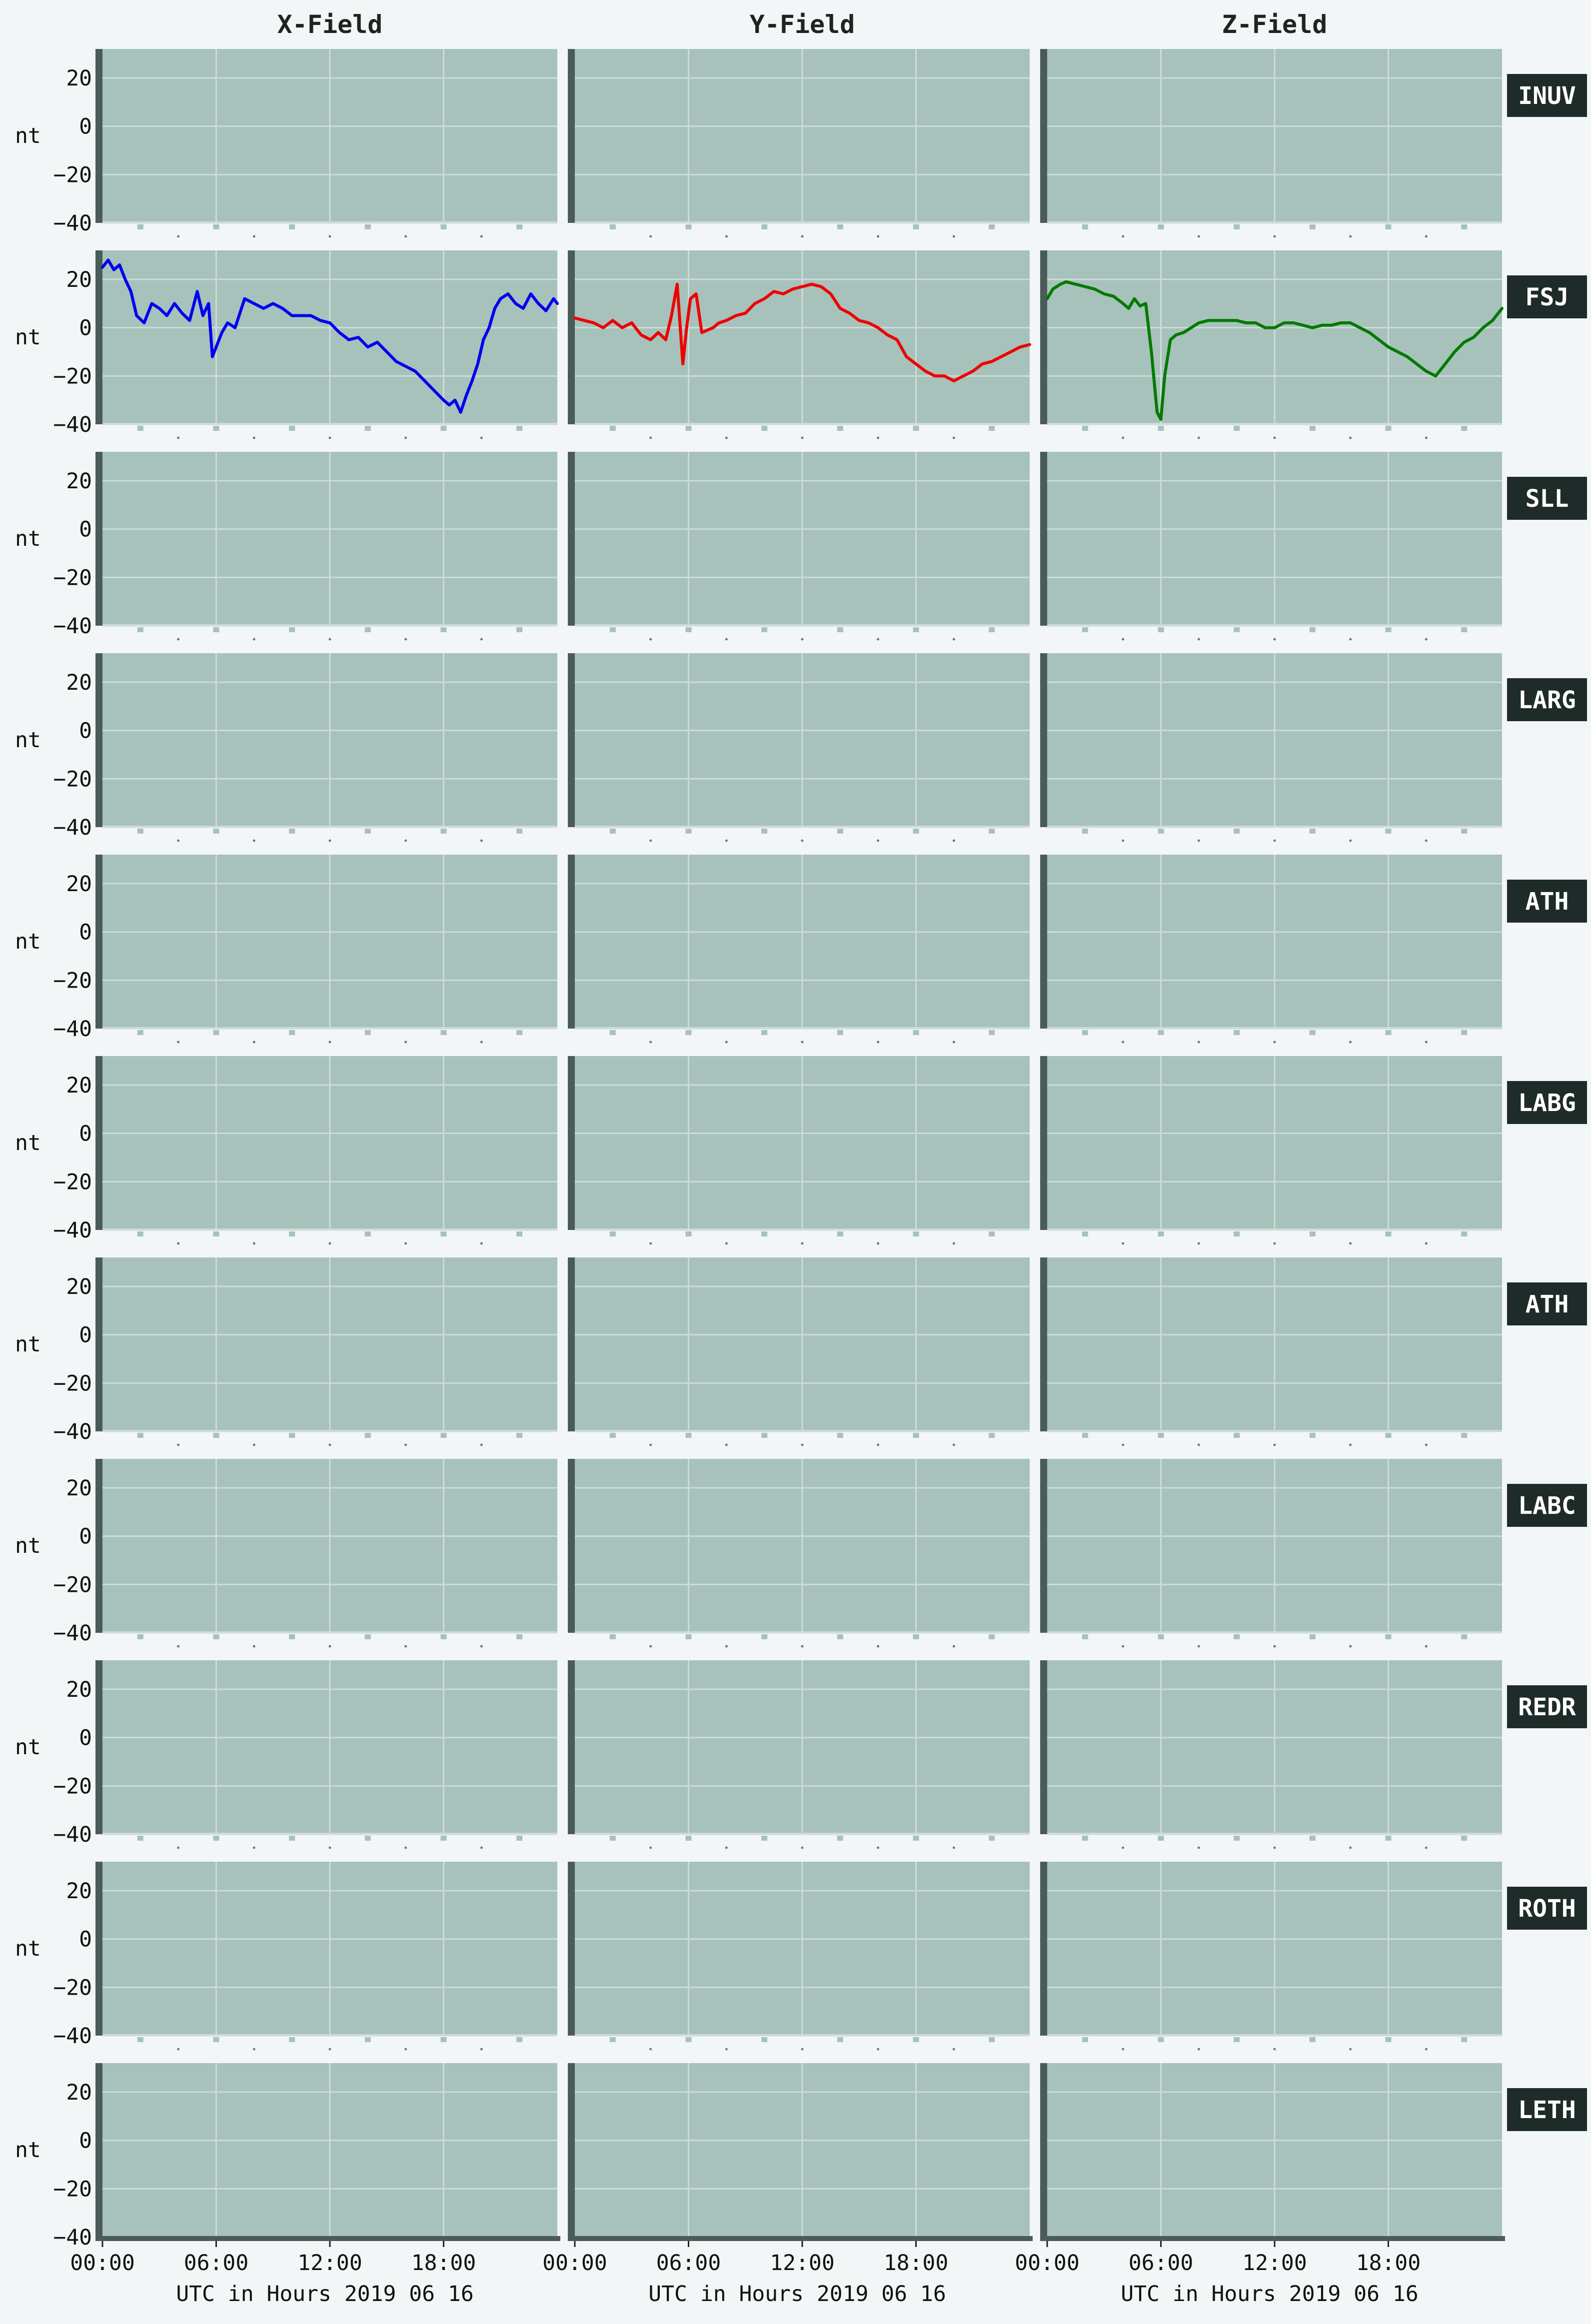 This screenshot has height=2324, width=1591. Describe the element at coordinates (1275, 24) in the screenshot. I see `column-title-3: Z-Field` at that location.